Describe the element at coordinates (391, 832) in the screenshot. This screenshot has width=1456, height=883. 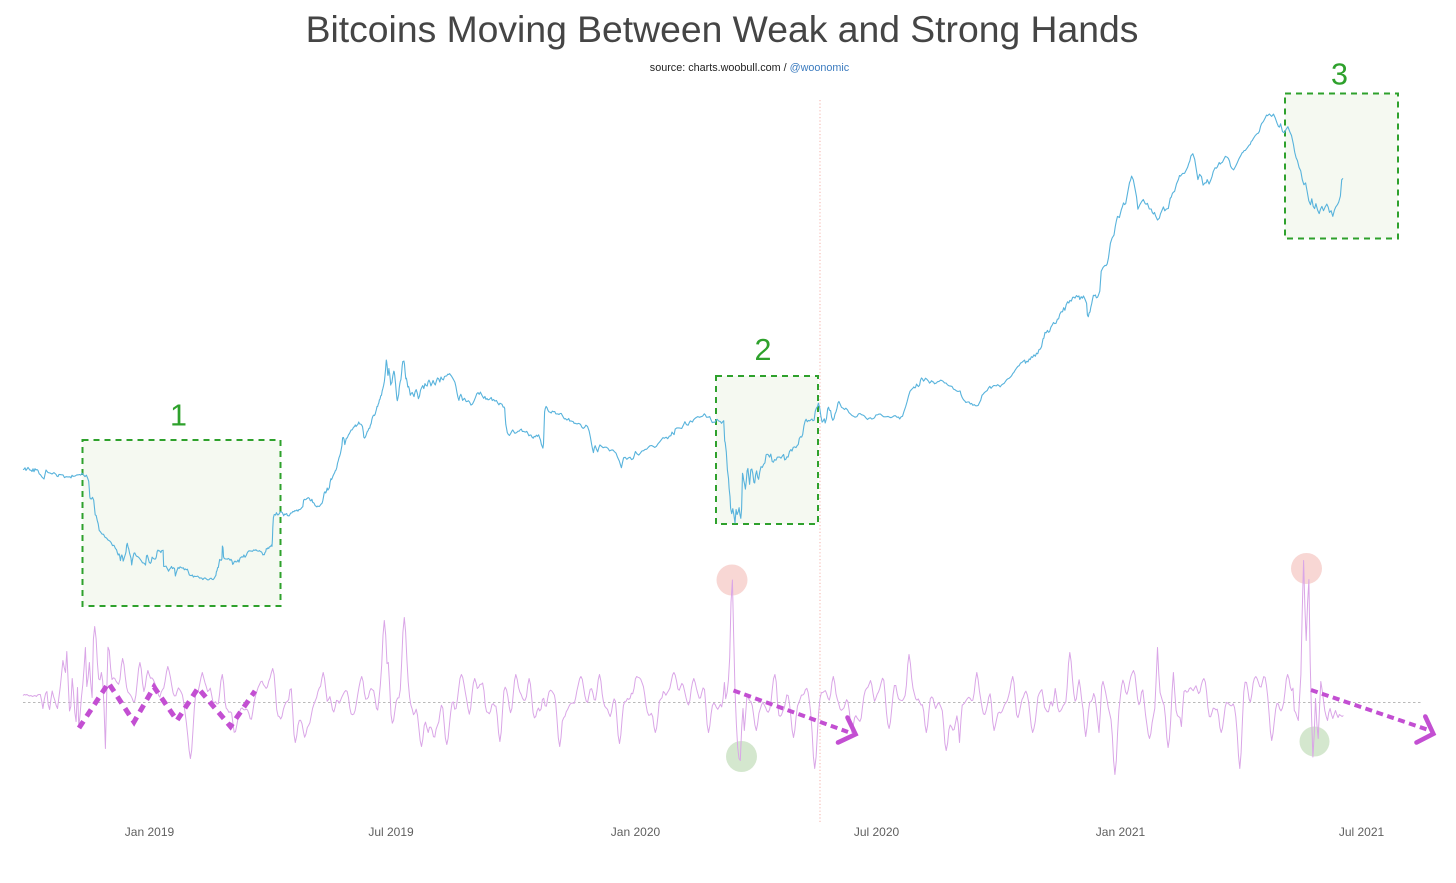
I see `svg-text: Jul 2019` at that location.